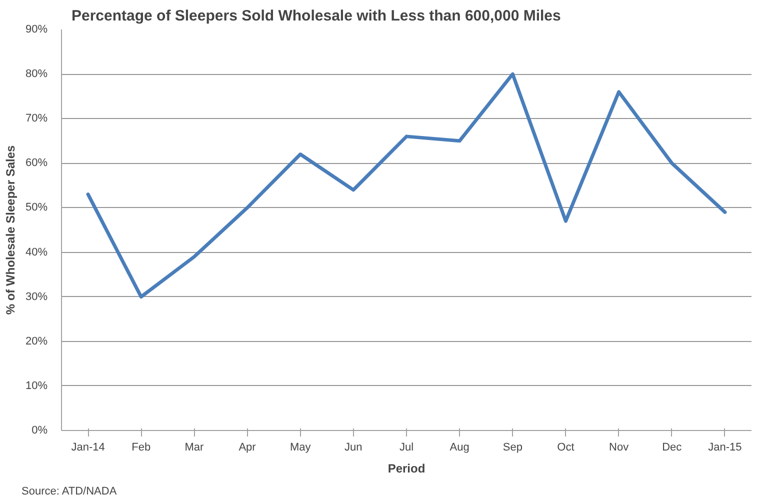 This screenshot has height=502, width=781. Describe the element at coordinates (36, 74) in the screenshot. I see `y-tick-label: 80%` at that location.